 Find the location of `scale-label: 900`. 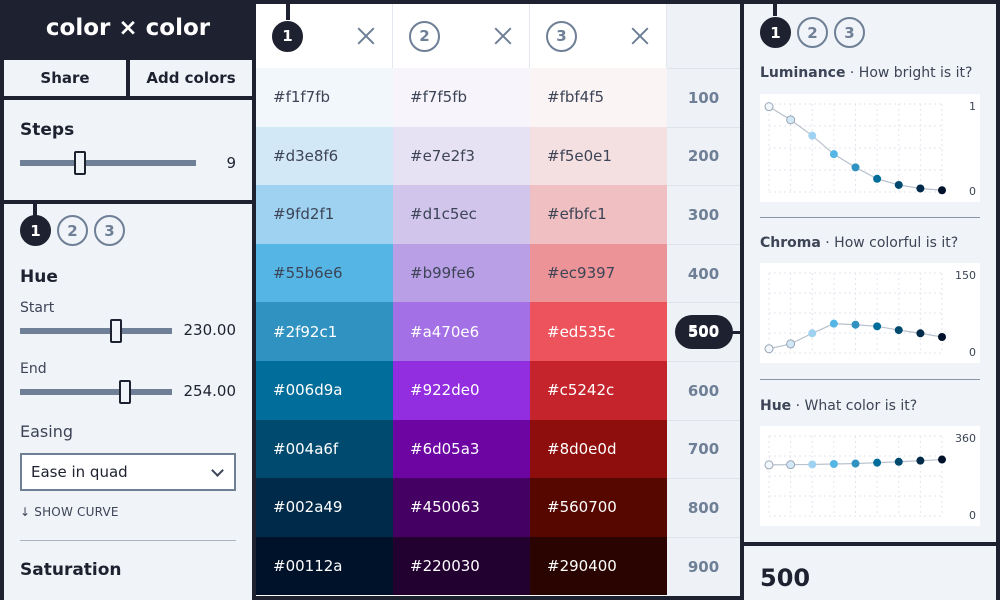

scale-label: 900 is located at coordinates (703, 566).